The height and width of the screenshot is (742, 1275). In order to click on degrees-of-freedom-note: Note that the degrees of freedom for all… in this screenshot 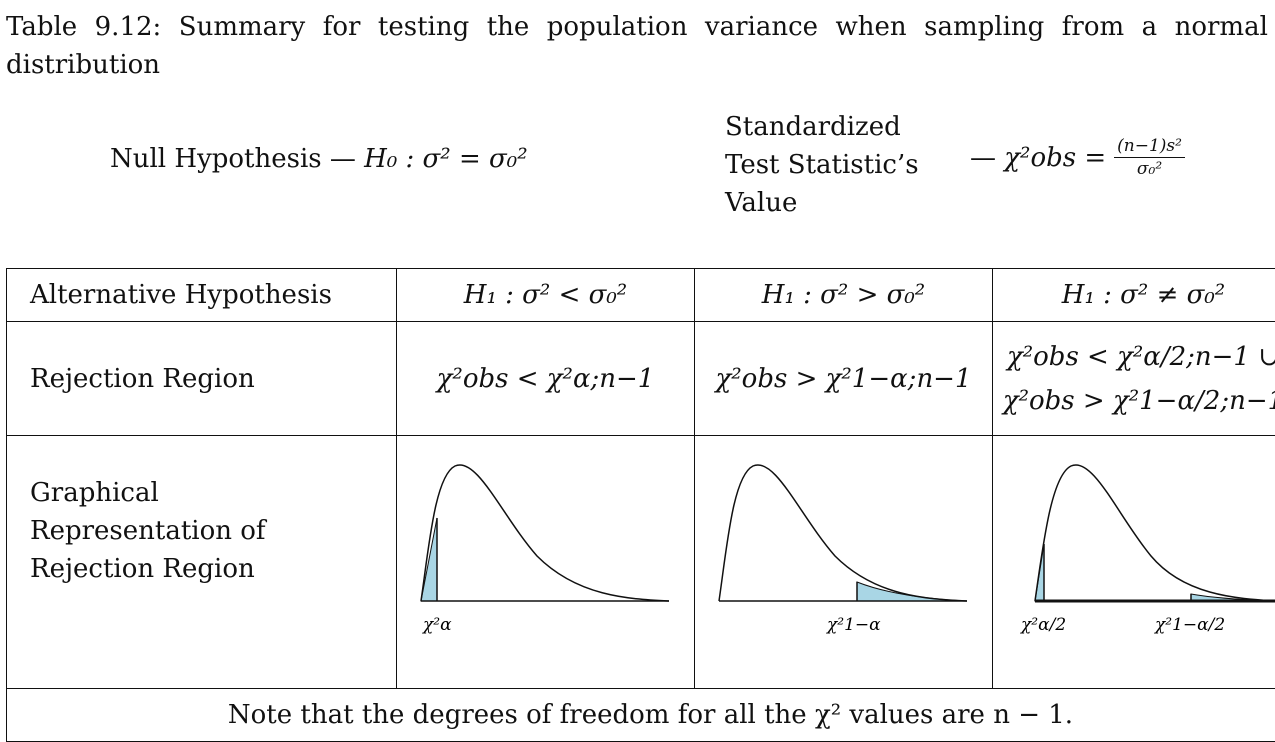, I will do `click(641, 715)`.